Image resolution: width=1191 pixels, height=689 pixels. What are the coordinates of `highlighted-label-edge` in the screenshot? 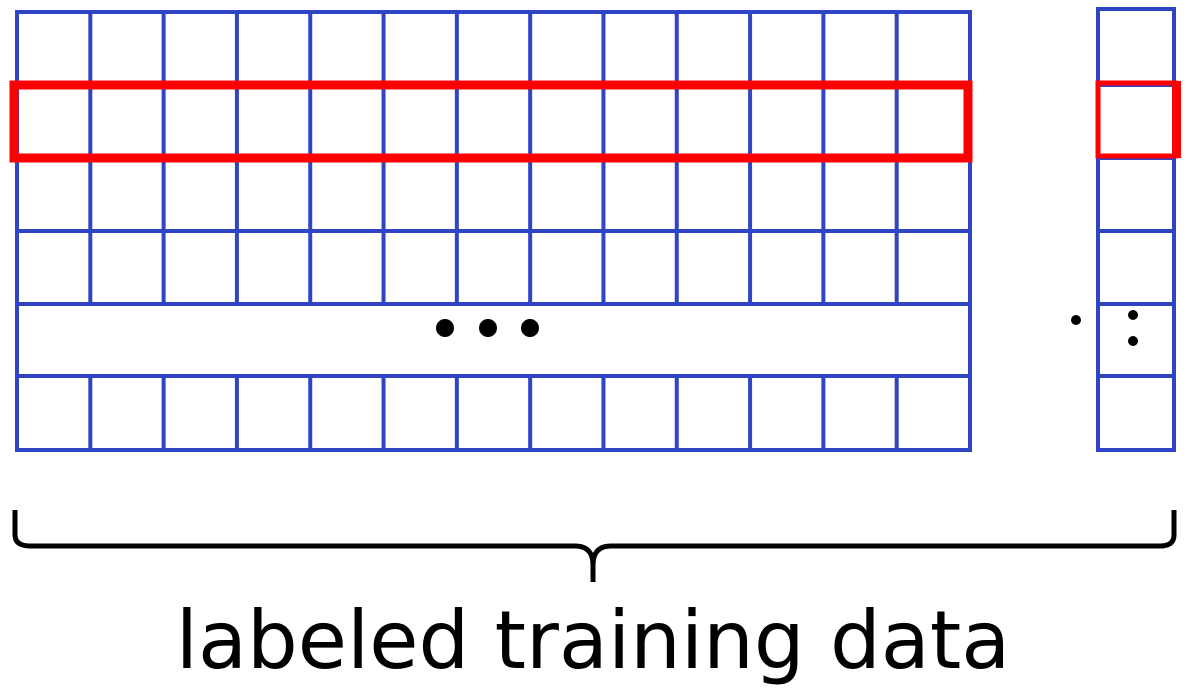 It's located at (1176, 119).